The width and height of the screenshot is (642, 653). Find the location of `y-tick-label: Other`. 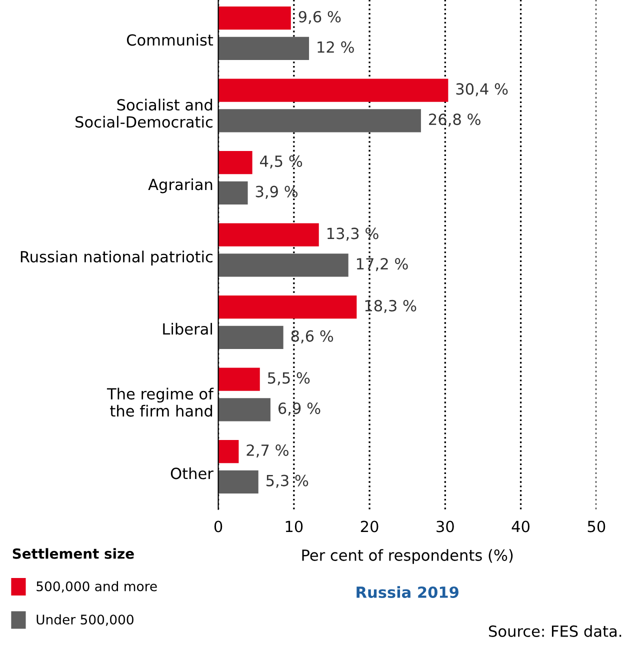

y-tick-label: Other is located at coordinates (192, 473).